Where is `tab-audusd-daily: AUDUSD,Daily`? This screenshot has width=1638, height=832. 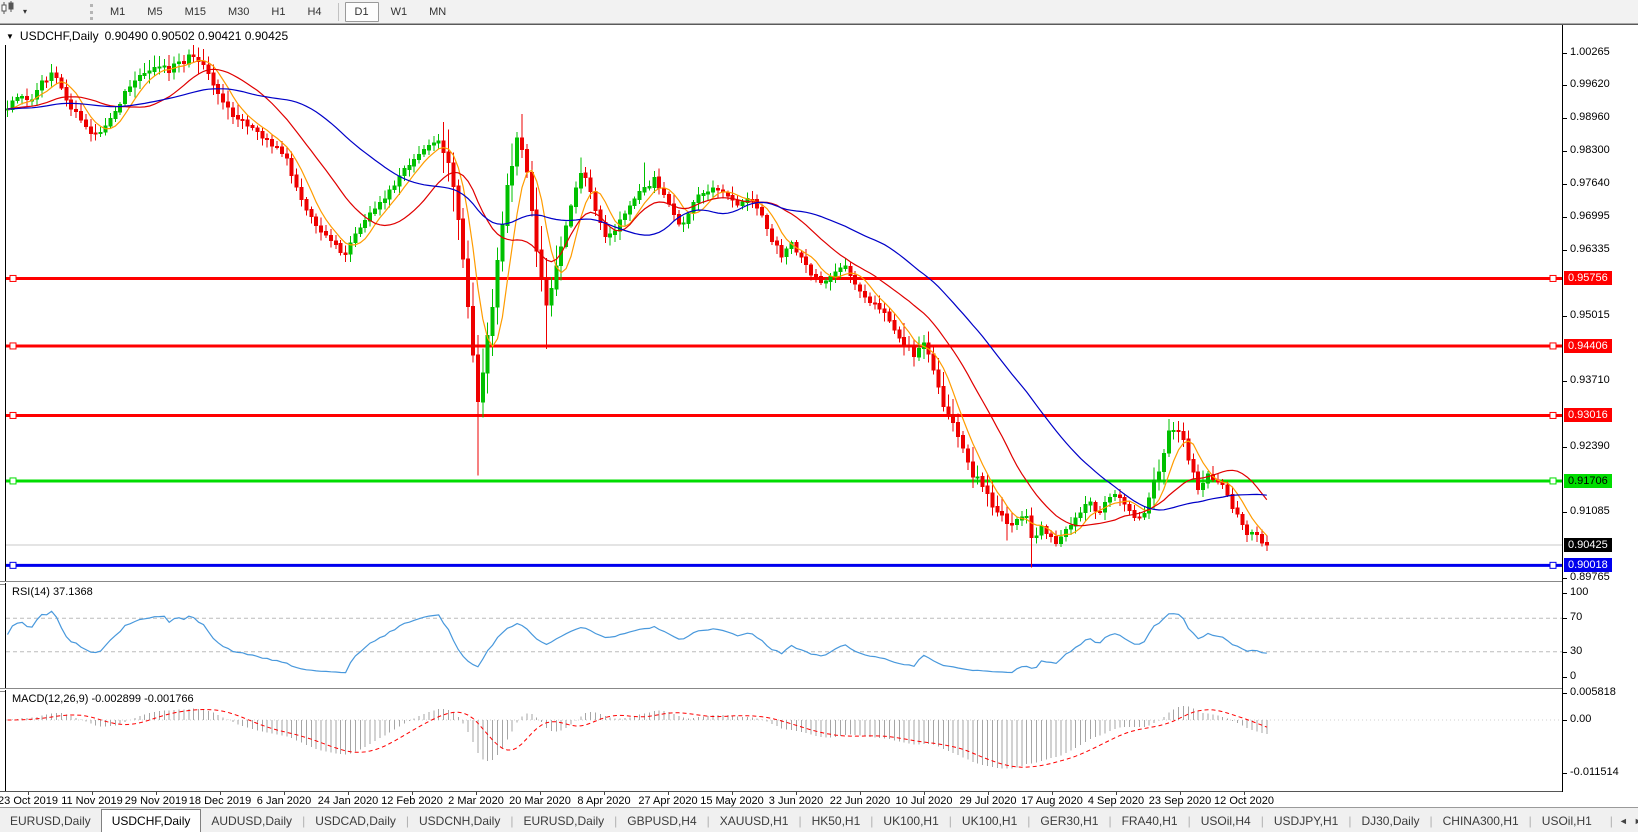
tab-audusd-daily: AUDUSD,Daily is located at coordinates (252, 820).